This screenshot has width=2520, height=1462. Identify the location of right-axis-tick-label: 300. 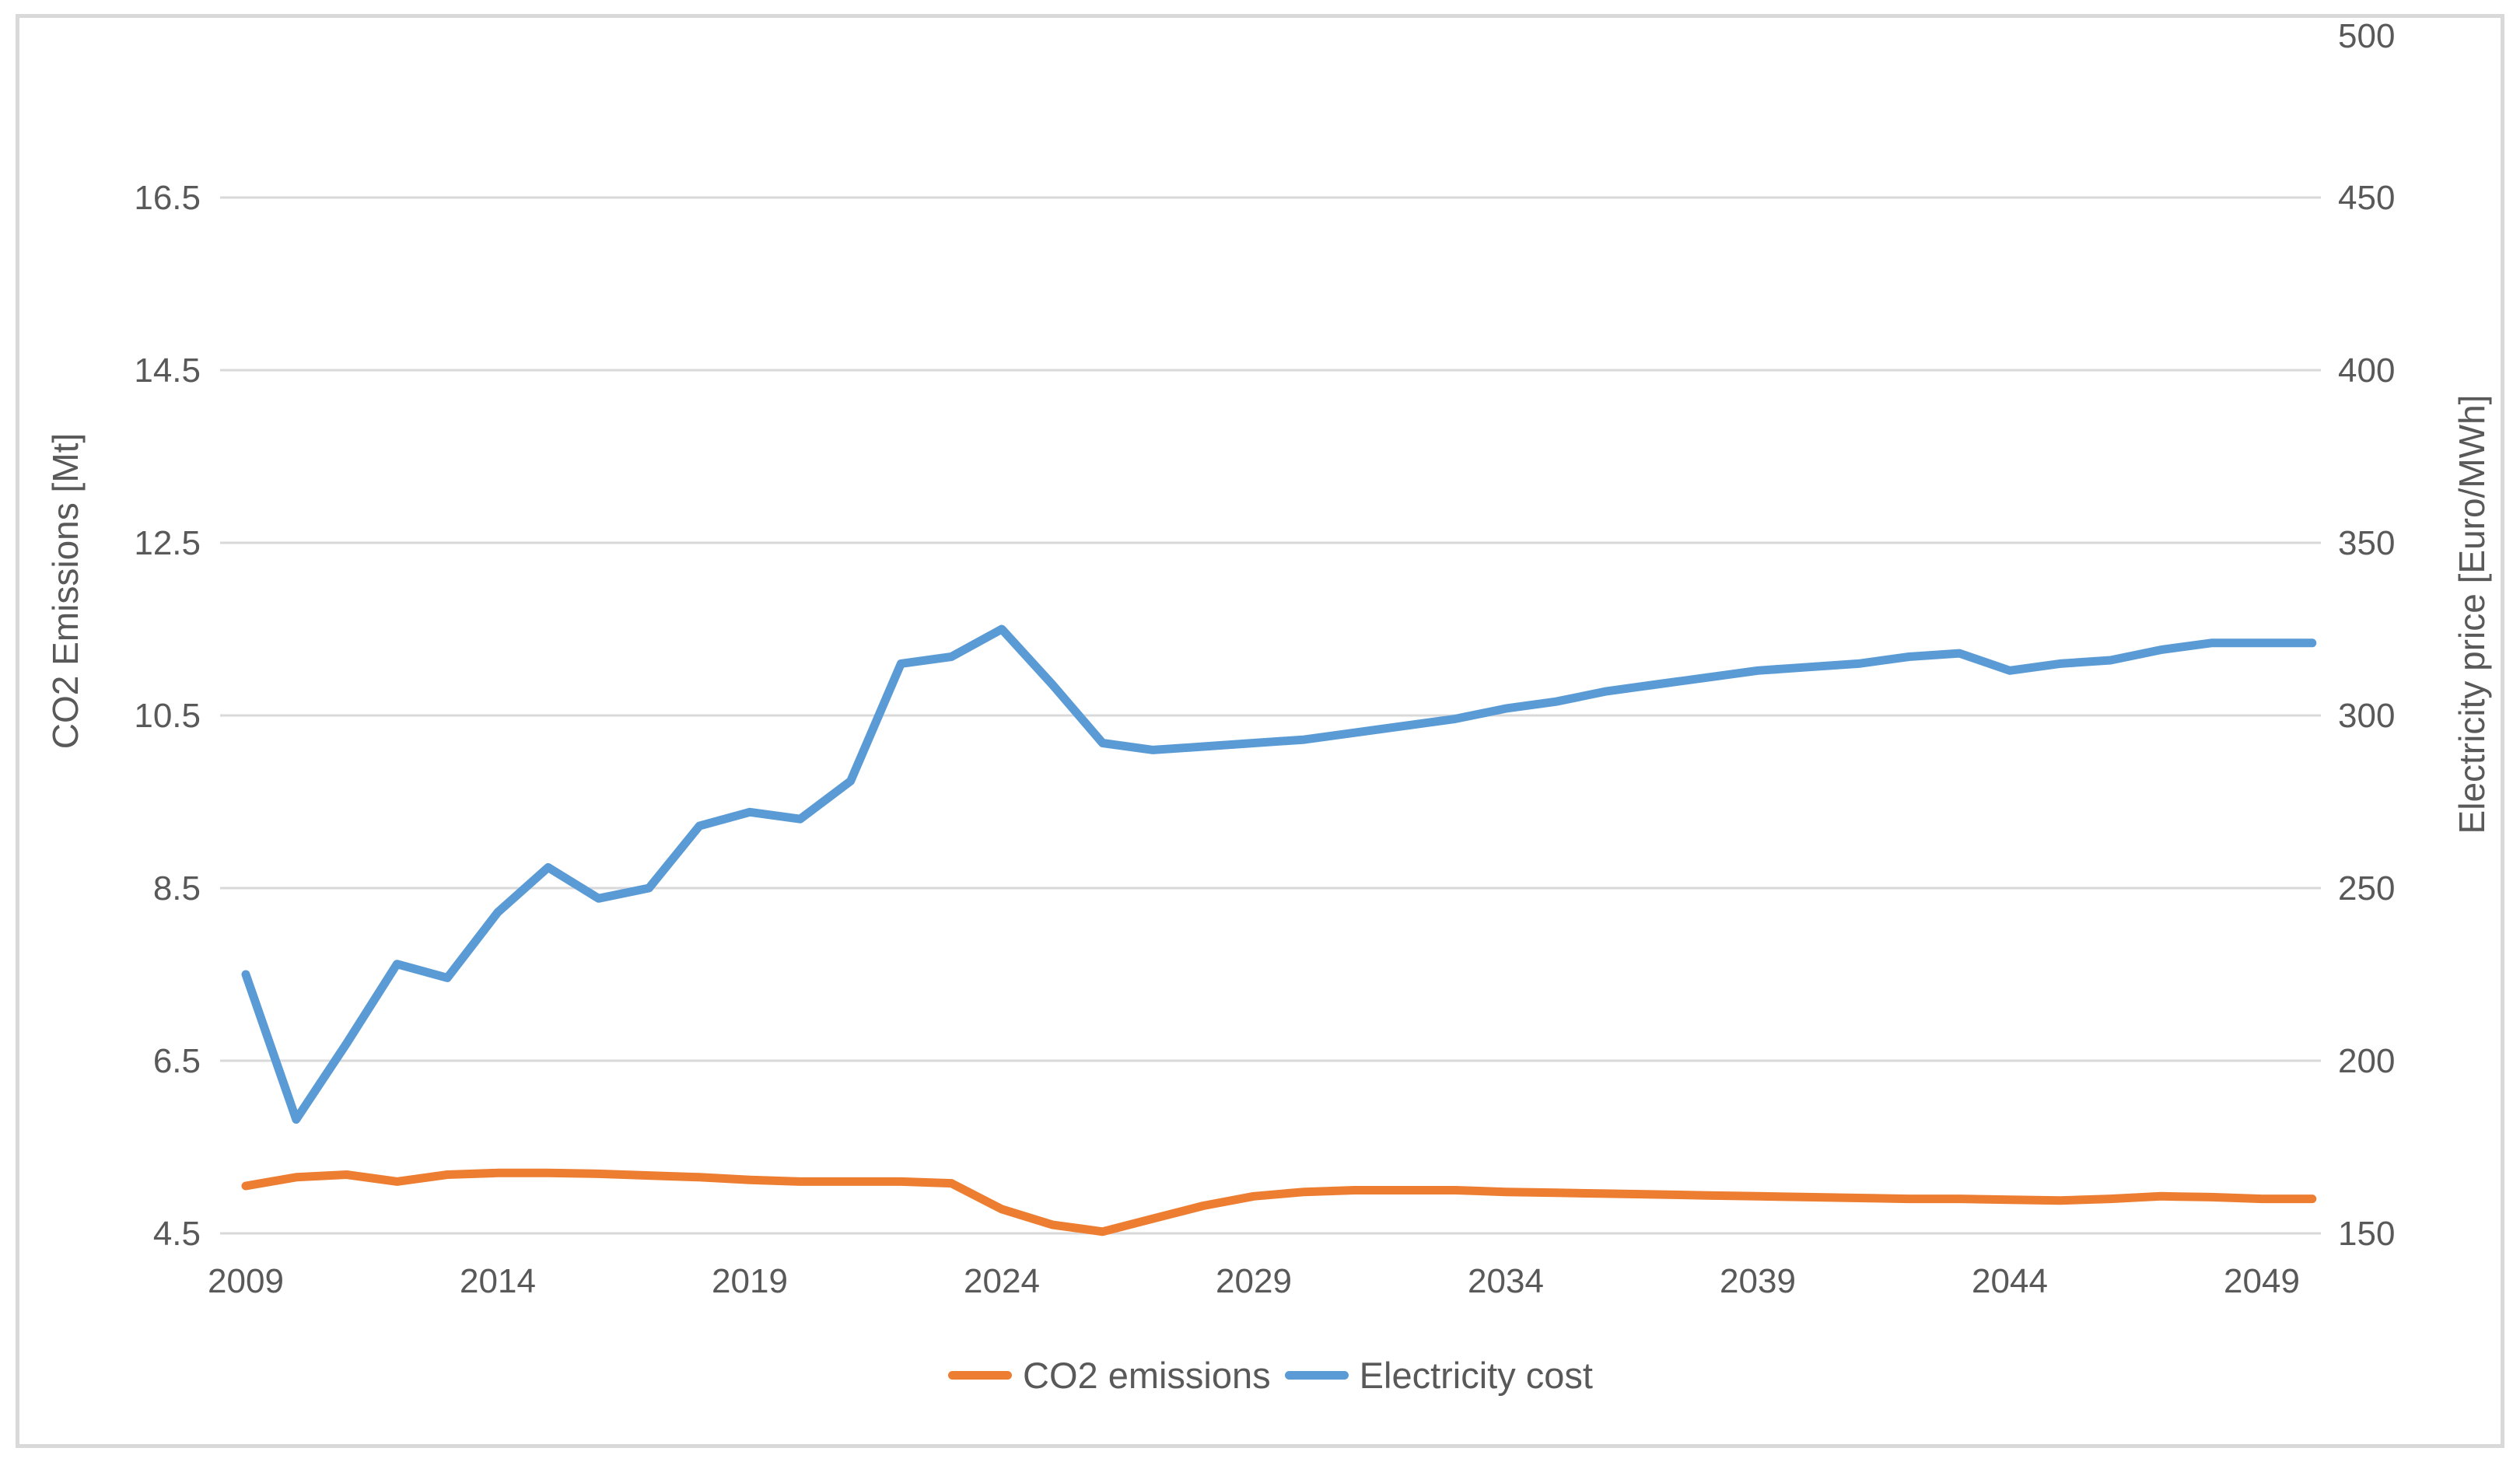
(2366, 716).